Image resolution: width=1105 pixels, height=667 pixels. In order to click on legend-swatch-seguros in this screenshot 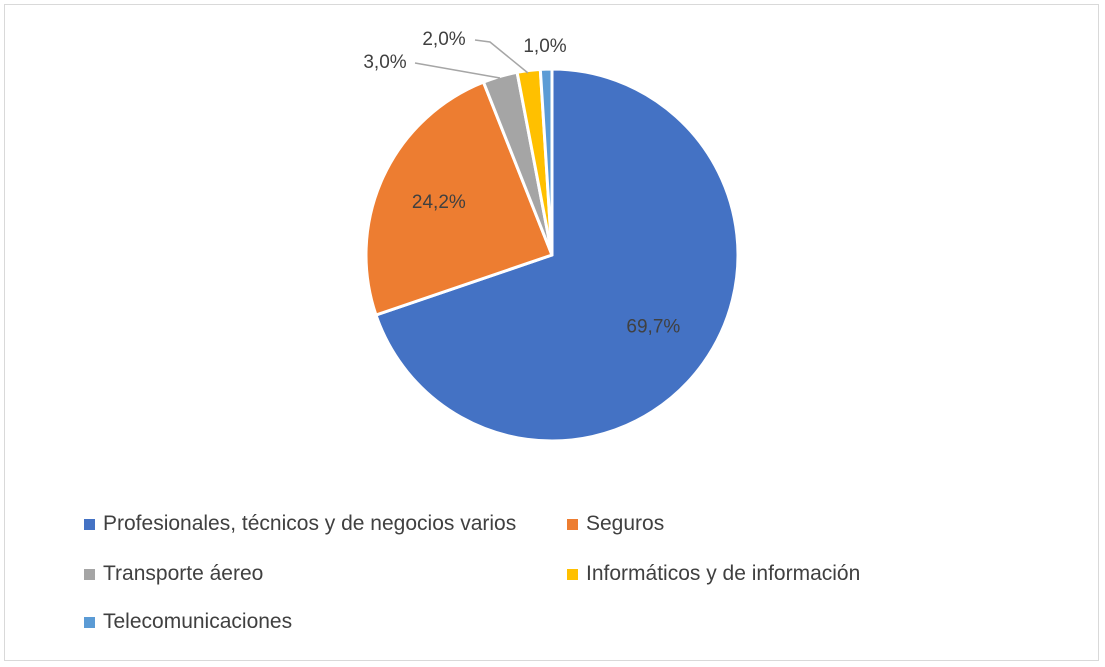, I will do `click(572, 524)`.